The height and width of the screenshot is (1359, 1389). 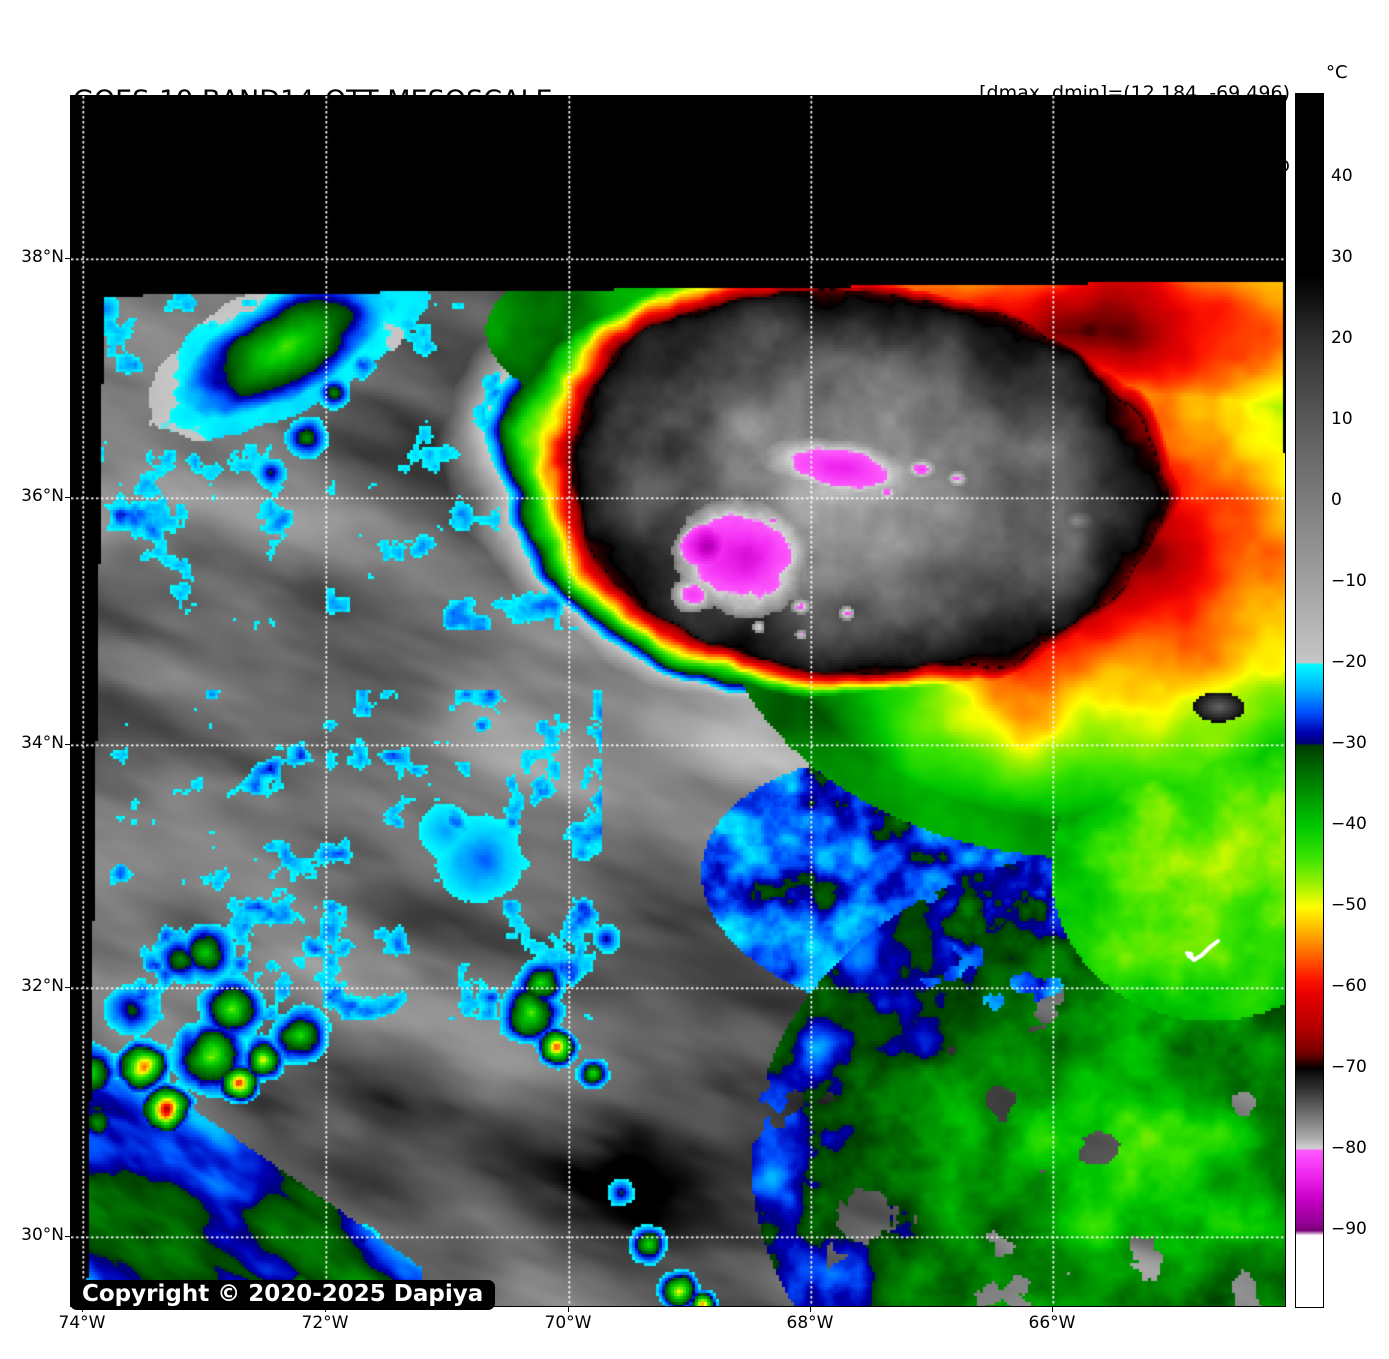 I want to click on colorbar-tick-label: −50, so click(x=1349, y=905).